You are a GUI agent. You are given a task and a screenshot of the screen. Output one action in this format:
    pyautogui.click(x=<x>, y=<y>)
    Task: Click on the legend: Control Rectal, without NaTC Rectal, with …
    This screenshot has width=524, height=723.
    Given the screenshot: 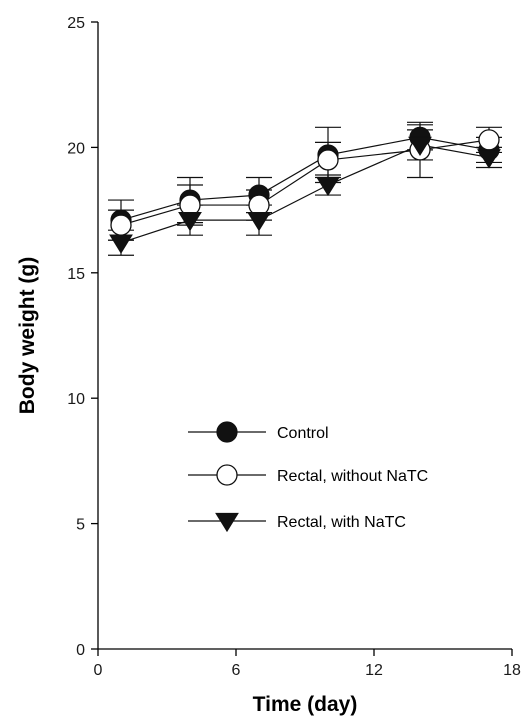 What is the action you would take?
    pyautogui.click(x=308, y=477)
    